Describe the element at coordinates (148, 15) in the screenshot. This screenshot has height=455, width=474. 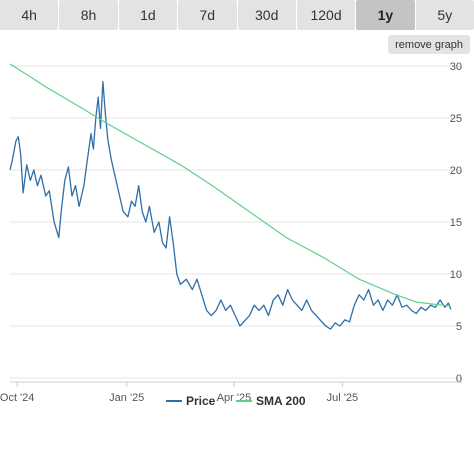
I see `range-tab-1d: 1d` at that location.